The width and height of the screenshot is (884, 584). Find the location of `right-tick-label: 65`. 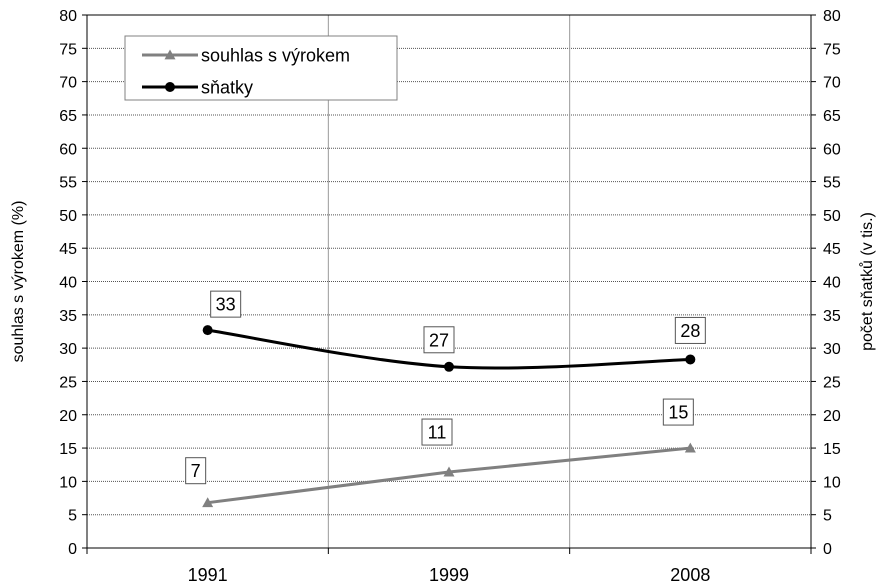

right-tick-label: 65 is located at coordinates (832, 116).